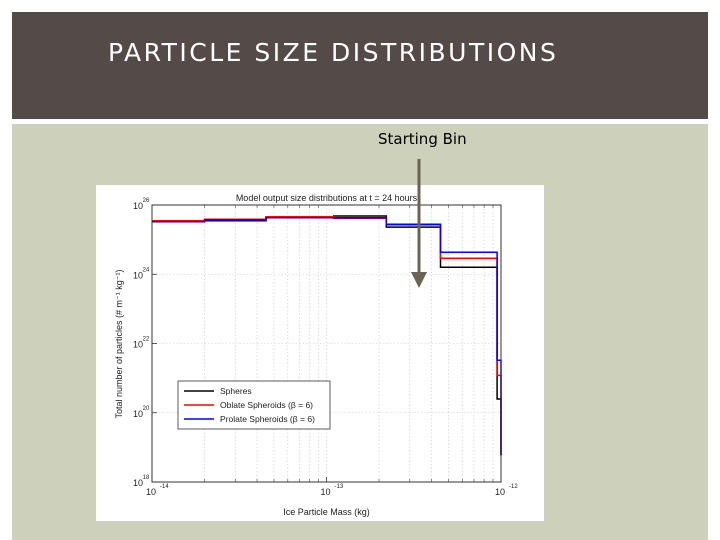 This screenshot has width=720, height=540. Describe the element at coordinates (266, 405) in the screenshot. I see `legend-entry-2: Oblate Spheroids (β = 6)` at that location.